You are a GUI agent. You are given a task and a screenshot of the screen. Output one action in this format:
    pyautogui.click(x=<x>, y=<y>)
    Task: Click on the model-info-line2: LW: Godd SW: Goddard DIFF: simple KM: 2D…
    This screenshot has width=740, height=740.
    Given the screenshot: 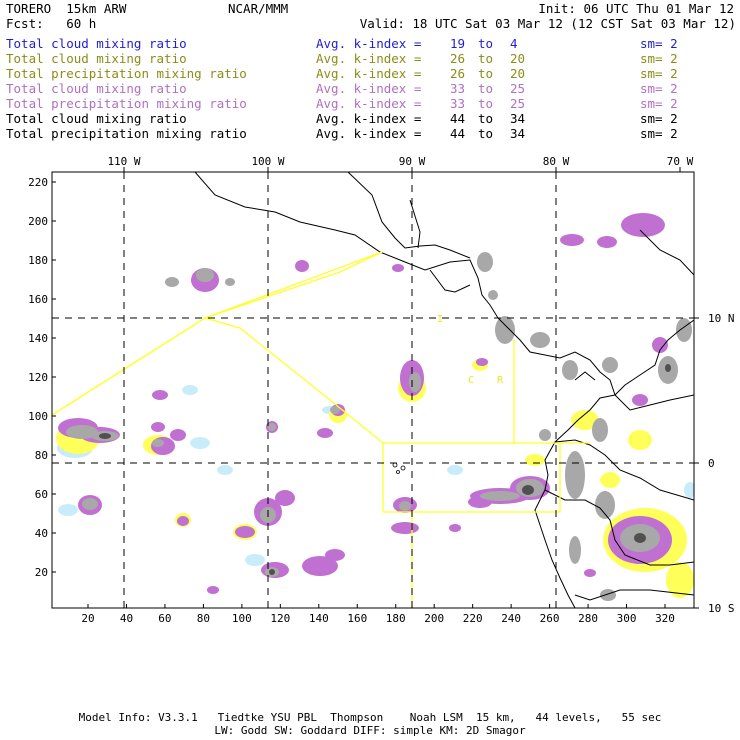 What is the action you would take?
    pyautogui.click(x=370, y=730)
    